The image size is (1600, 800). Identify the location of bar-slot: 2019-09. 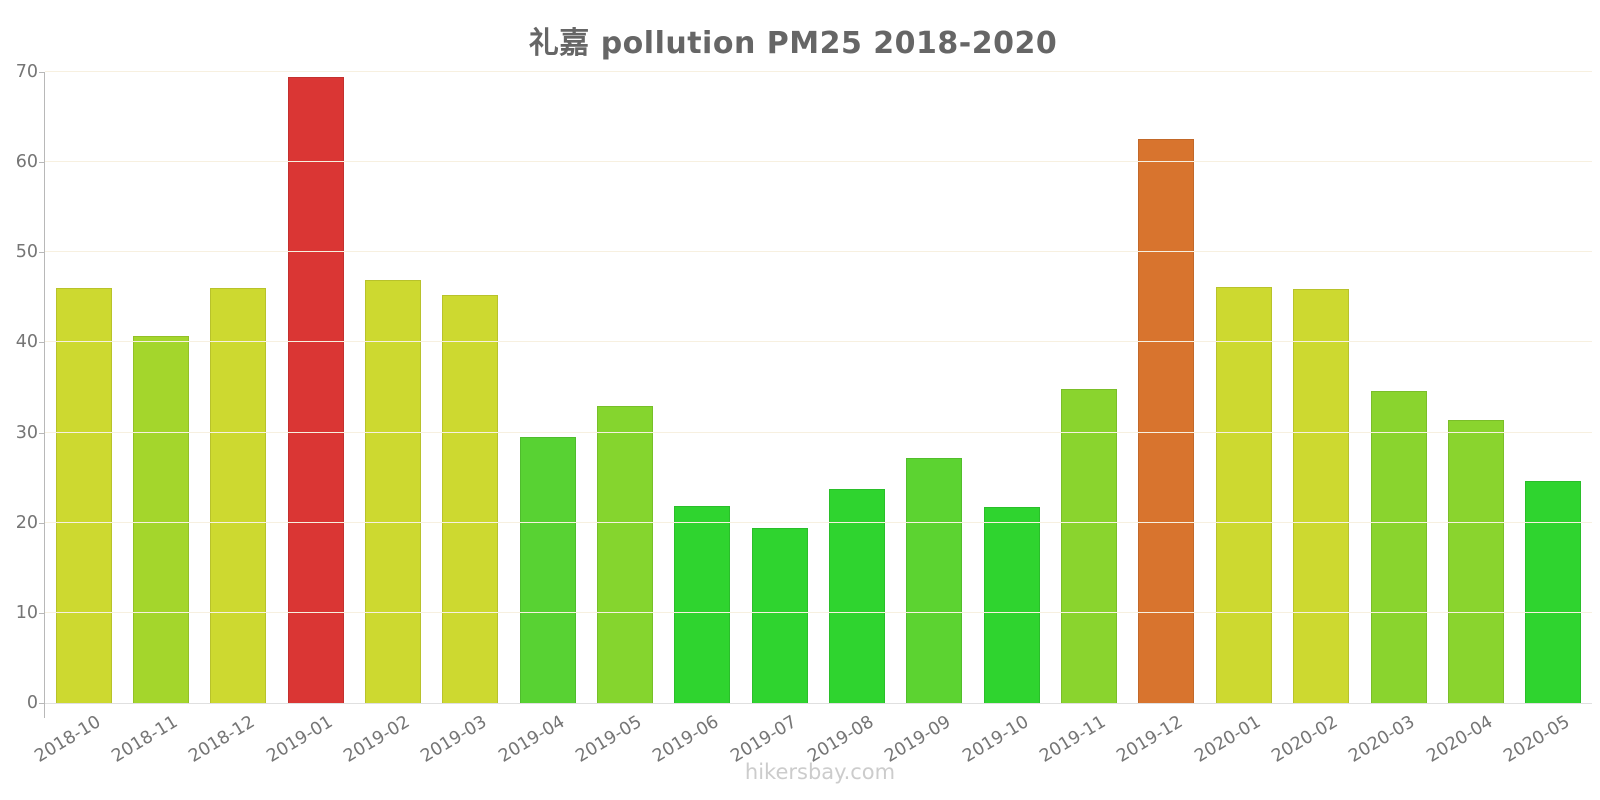
(927, 419).